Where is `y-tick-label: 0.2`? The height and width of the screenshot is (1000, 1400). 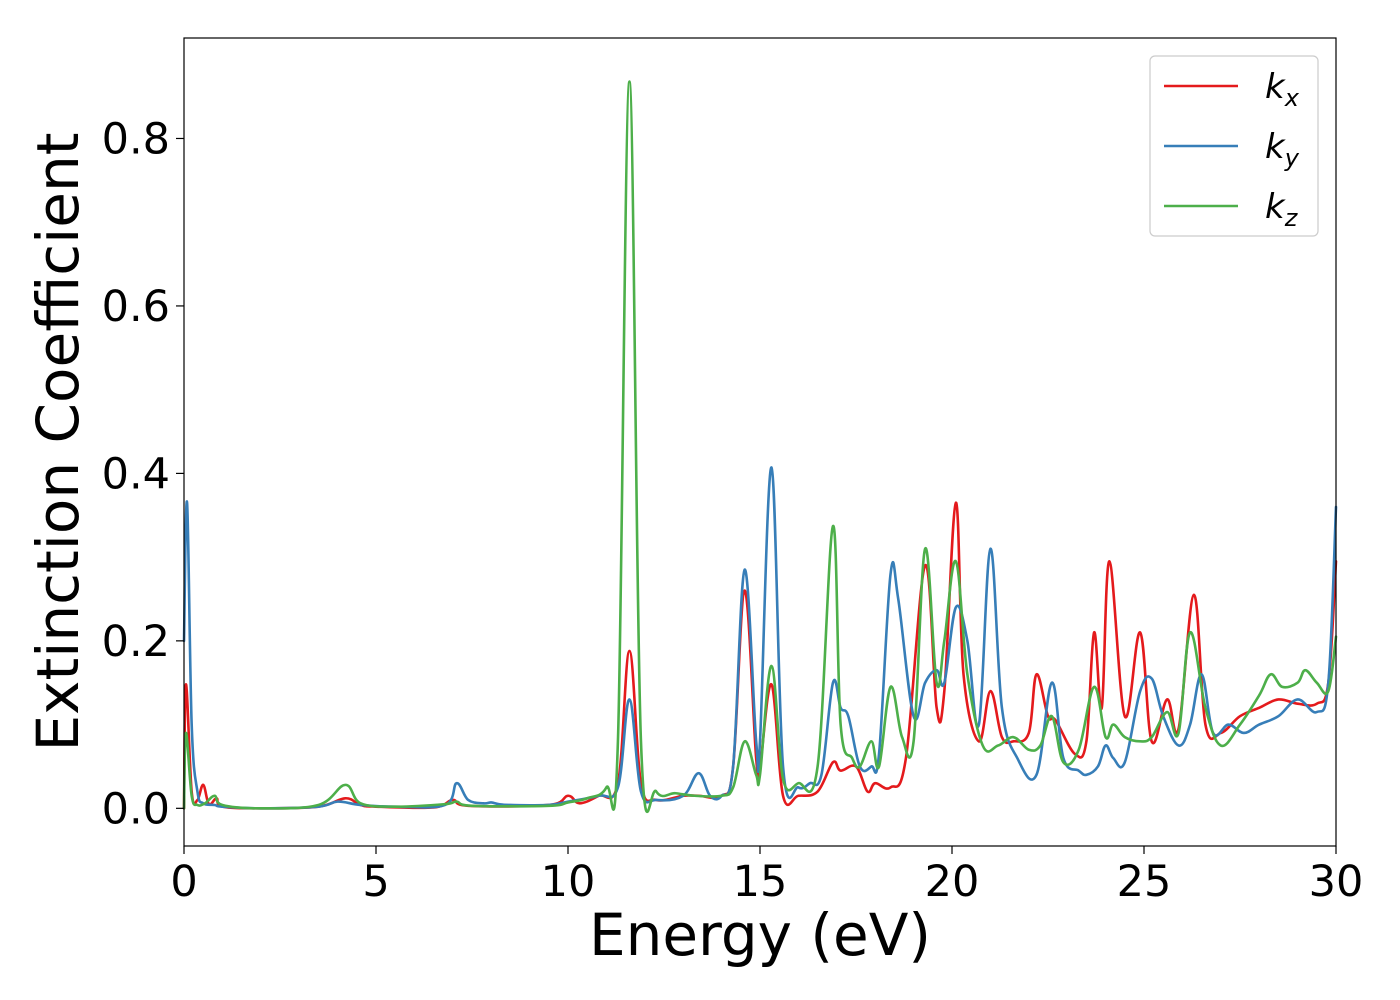
y-tick-label: 0.2 is located at coordinates (136, 642).